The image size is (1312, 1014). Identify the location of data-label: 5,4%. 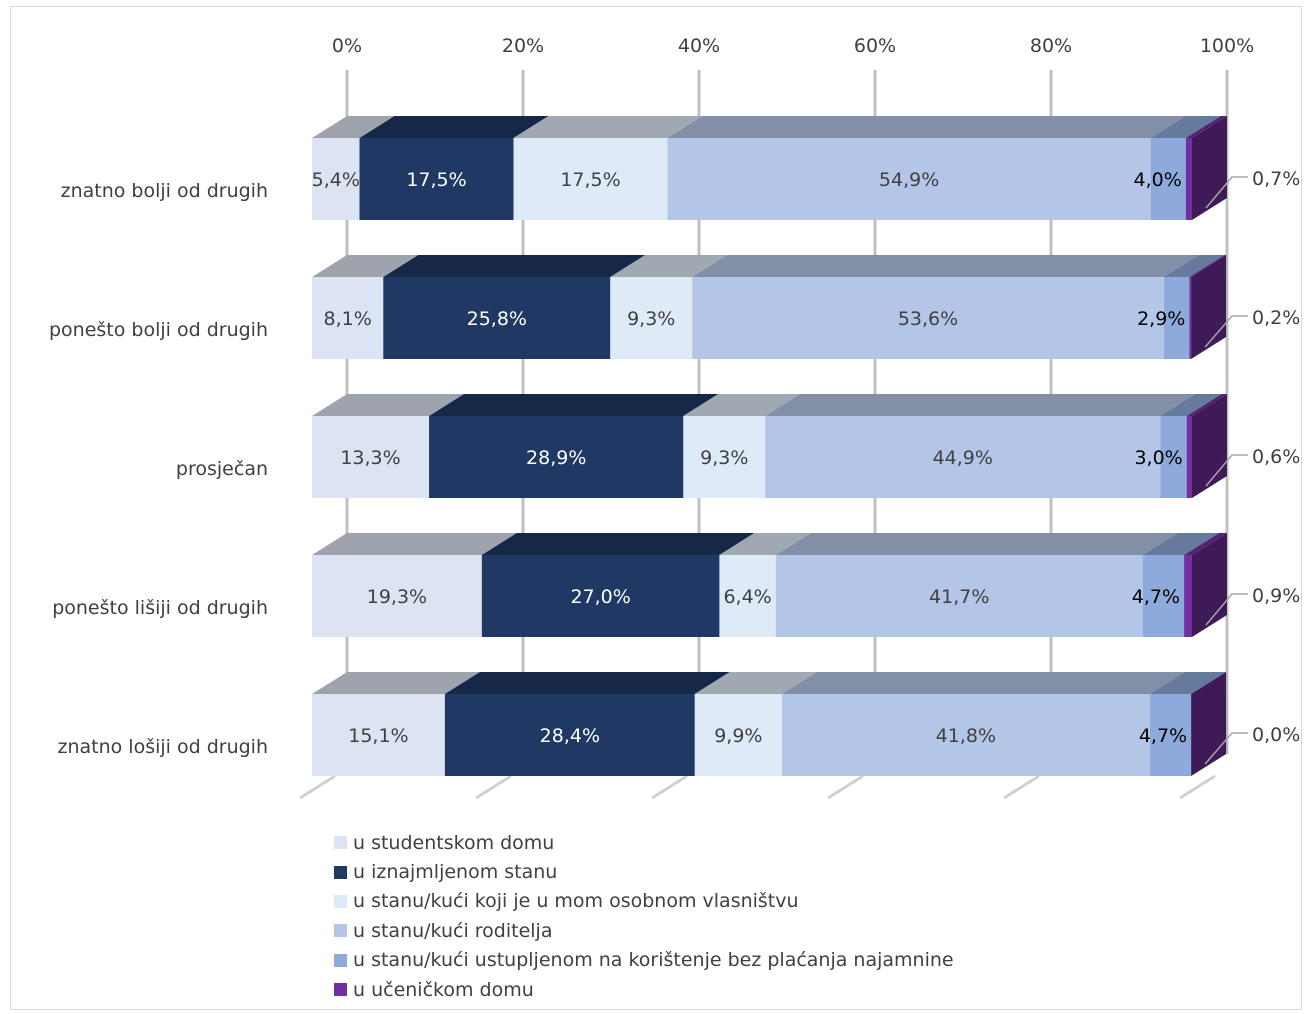
(336, 180).